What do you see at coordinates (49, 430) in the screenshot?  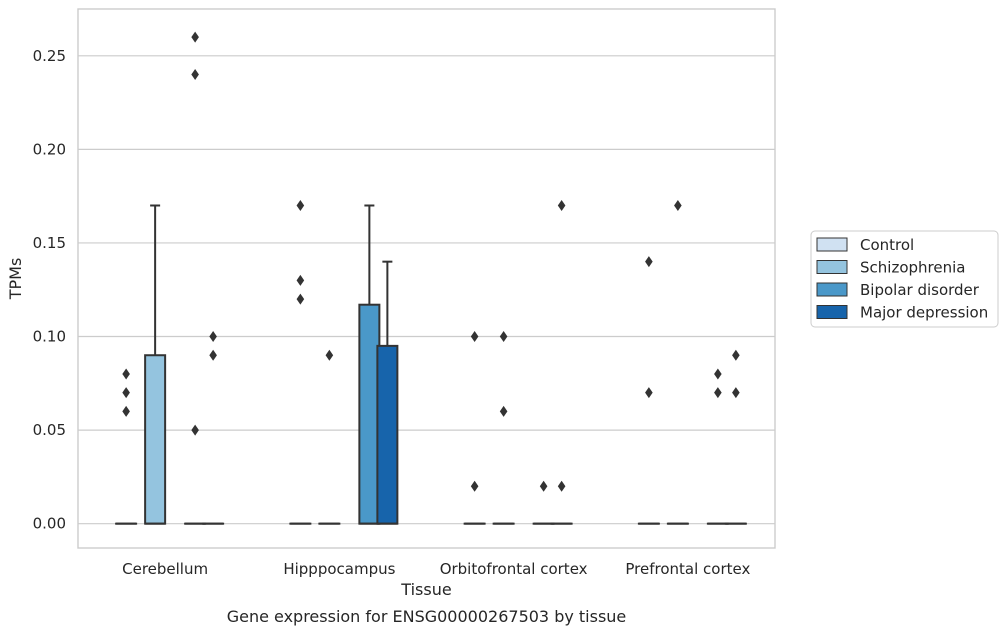 I see `y-tick-label: 0.05` at bounding box center [49, 430].